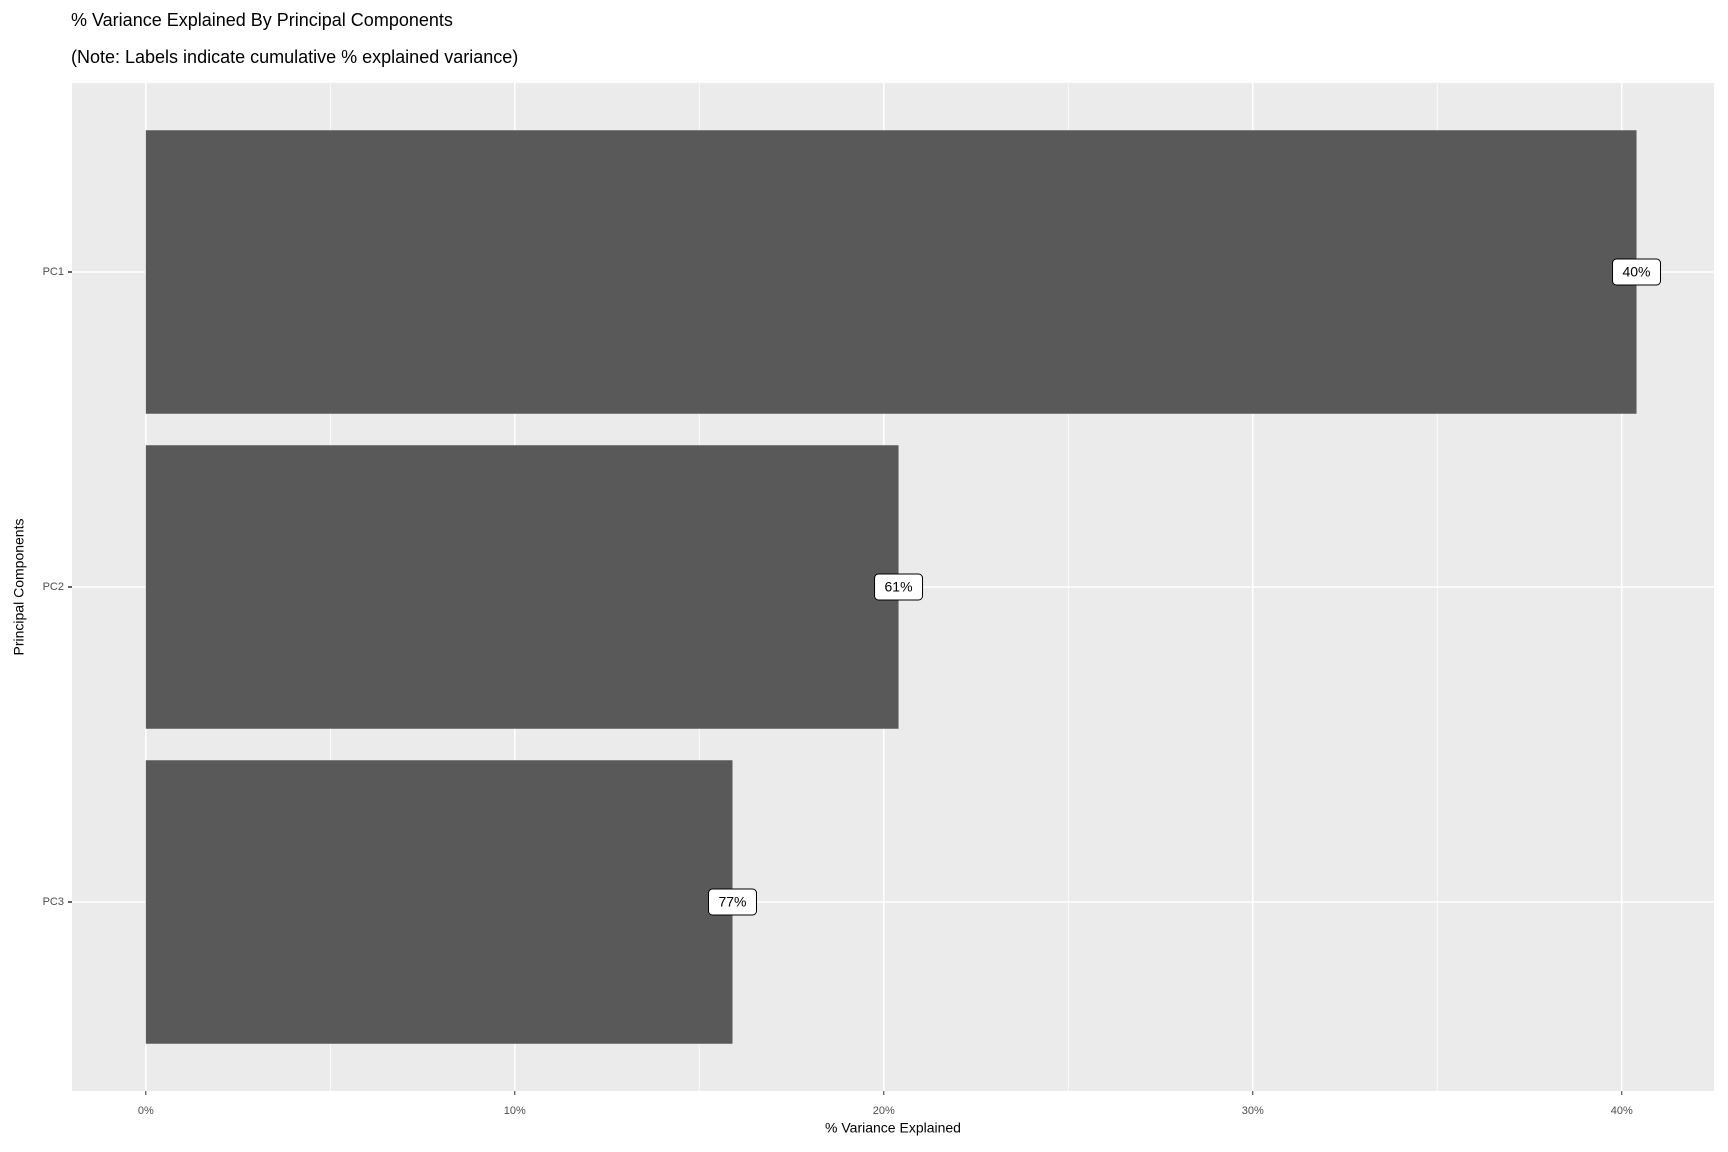  What do you see at coordinates (884, 1111) in the screenshot?
I see `x-tick-label: 20%` at bounding box center [884, 1111].